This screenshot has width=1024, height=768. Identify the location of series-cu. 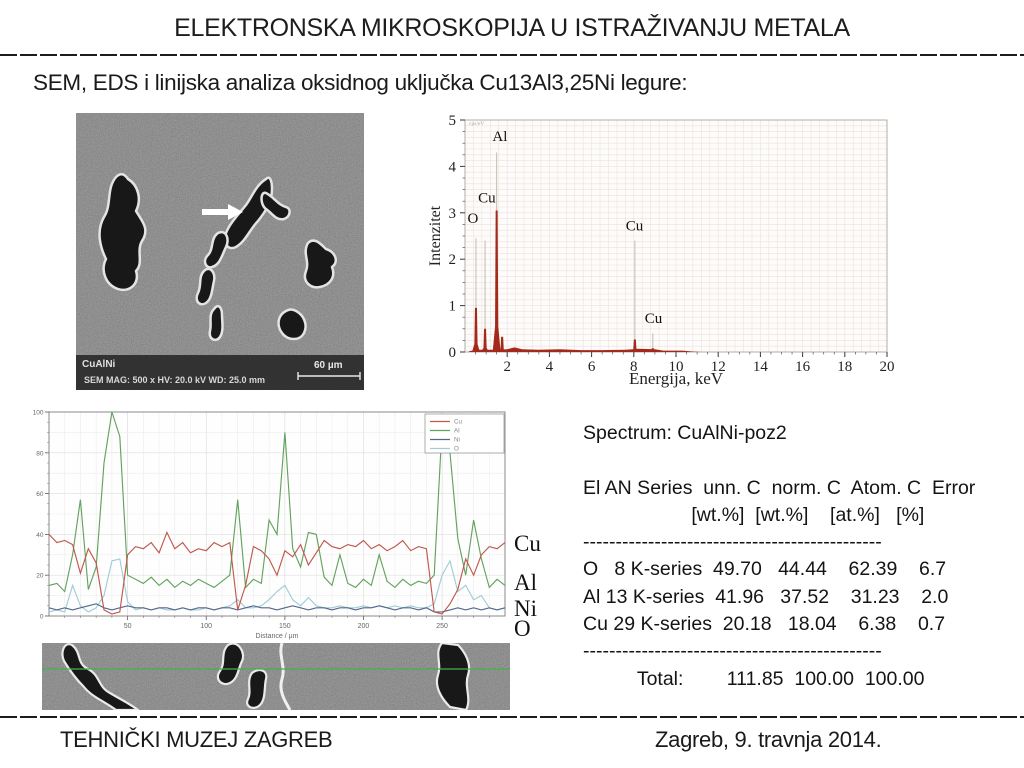
(277, 572).